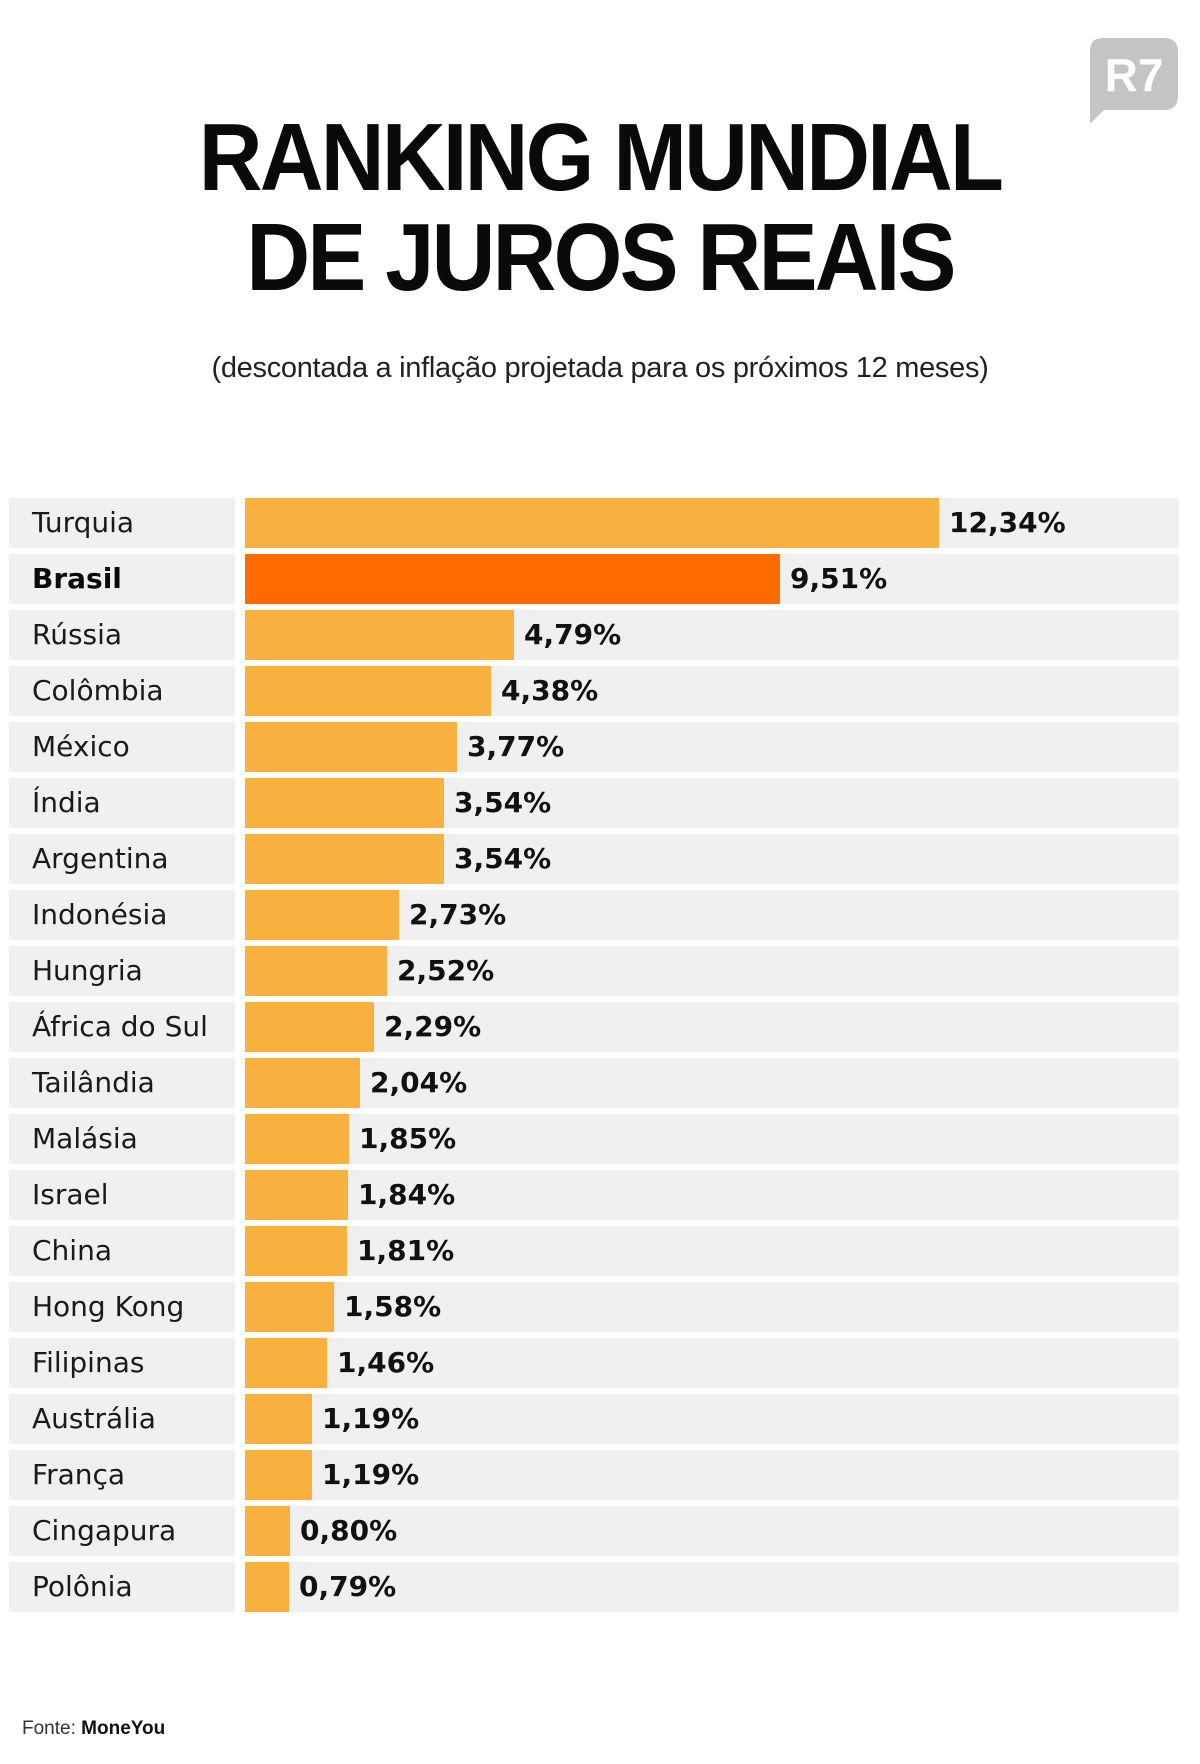  Describe the element at coordinates (87, 970) in the screenshot. I see `category-label: Hungria` at that location.